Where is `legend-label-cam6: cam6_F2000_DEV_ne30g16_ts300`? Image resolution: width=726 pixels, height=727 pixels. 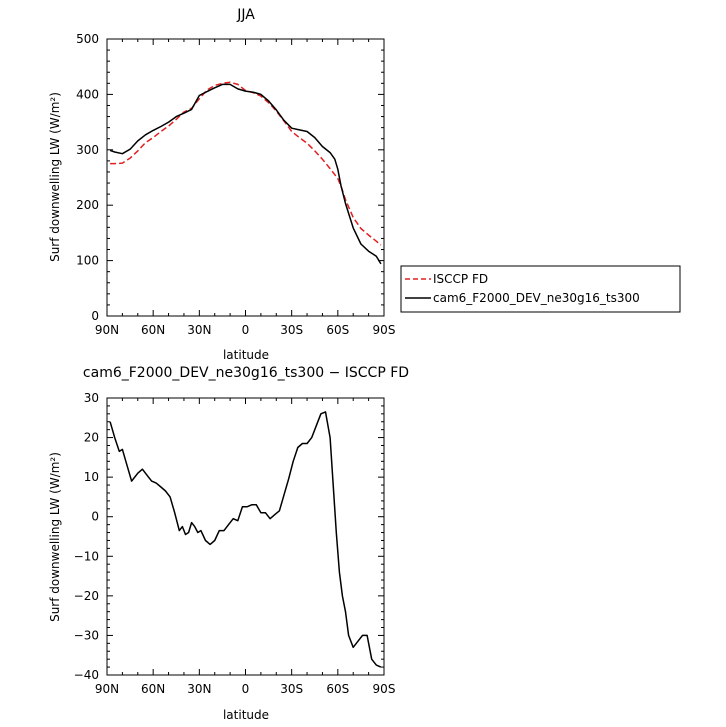
legend-label-cam6: cam6_F2000_DEV_ne30g16_ts300 is located at coordinates (536, 298).